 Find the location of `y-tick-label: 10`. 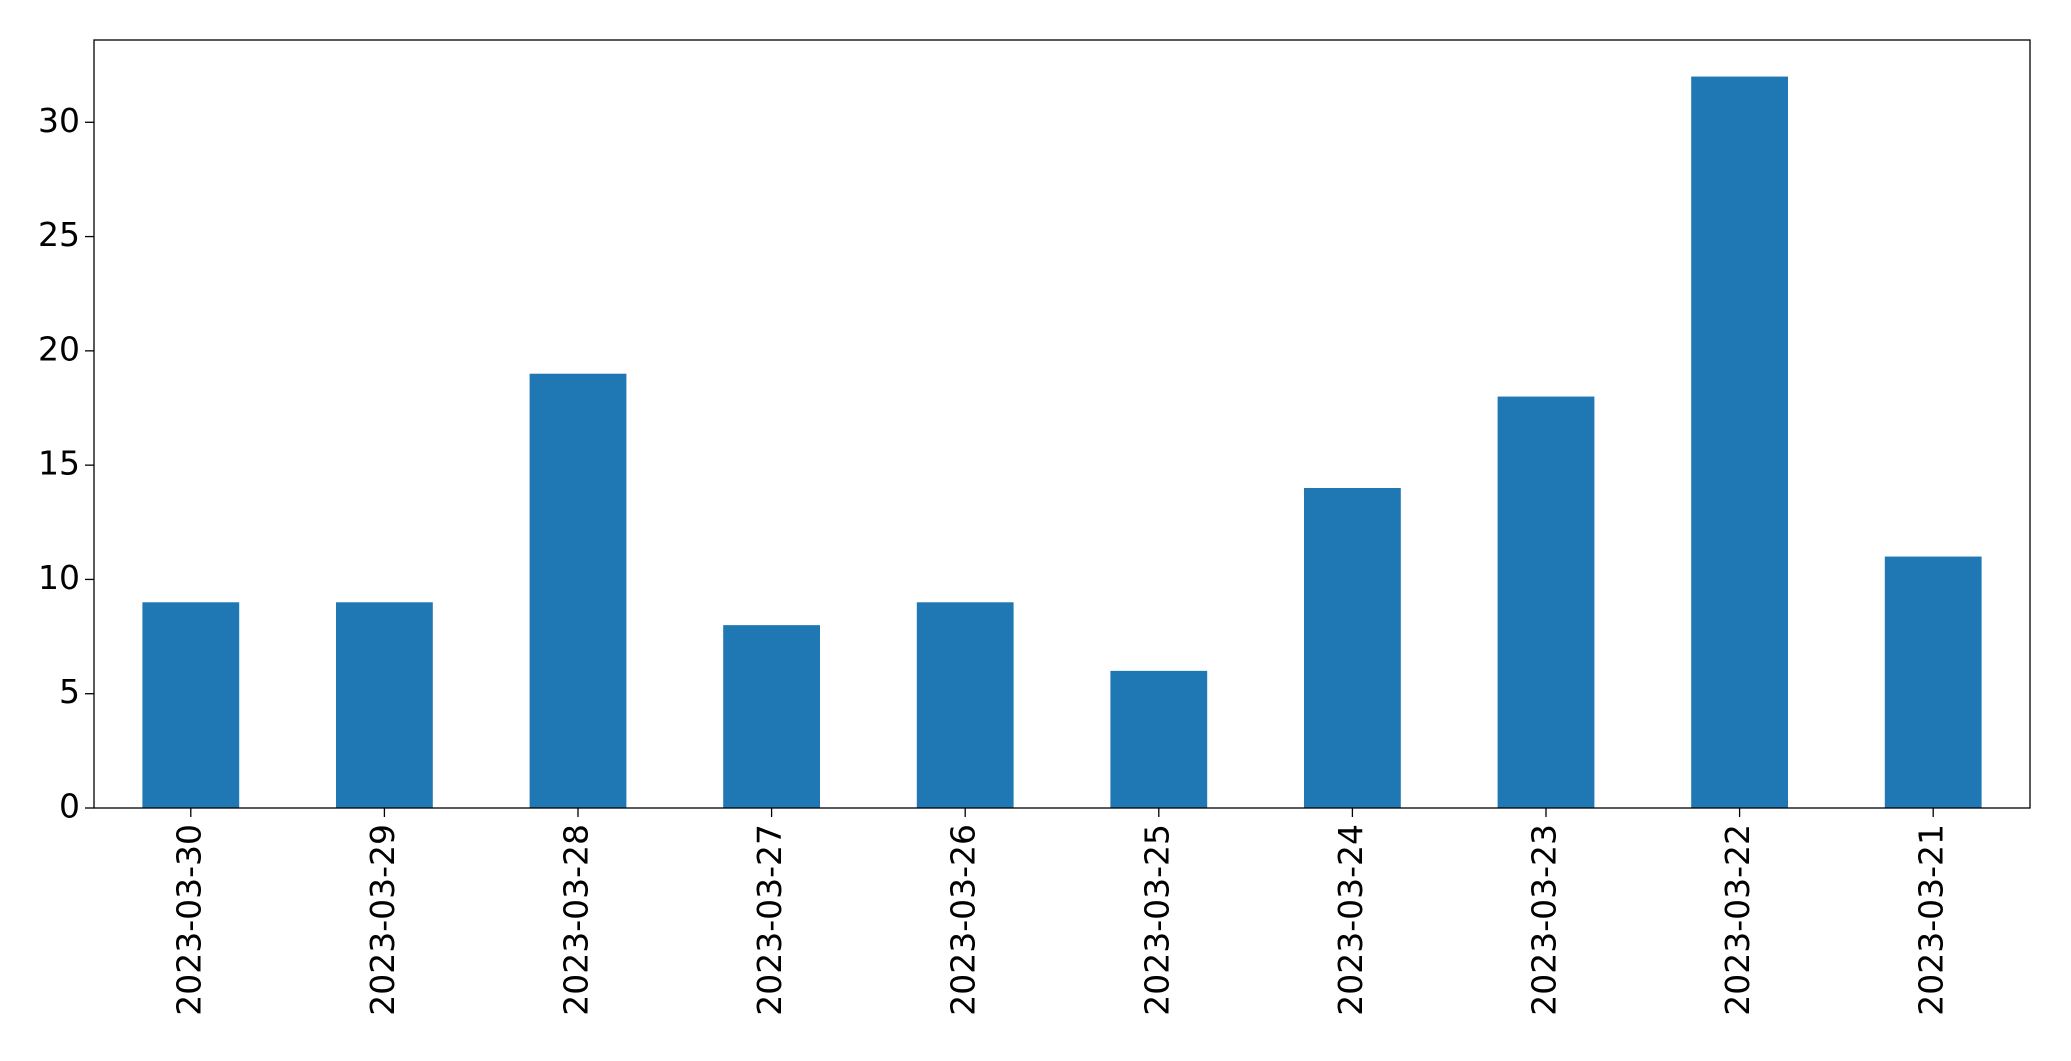

y-tick-label: 10 is located at coordinates (59, 577).